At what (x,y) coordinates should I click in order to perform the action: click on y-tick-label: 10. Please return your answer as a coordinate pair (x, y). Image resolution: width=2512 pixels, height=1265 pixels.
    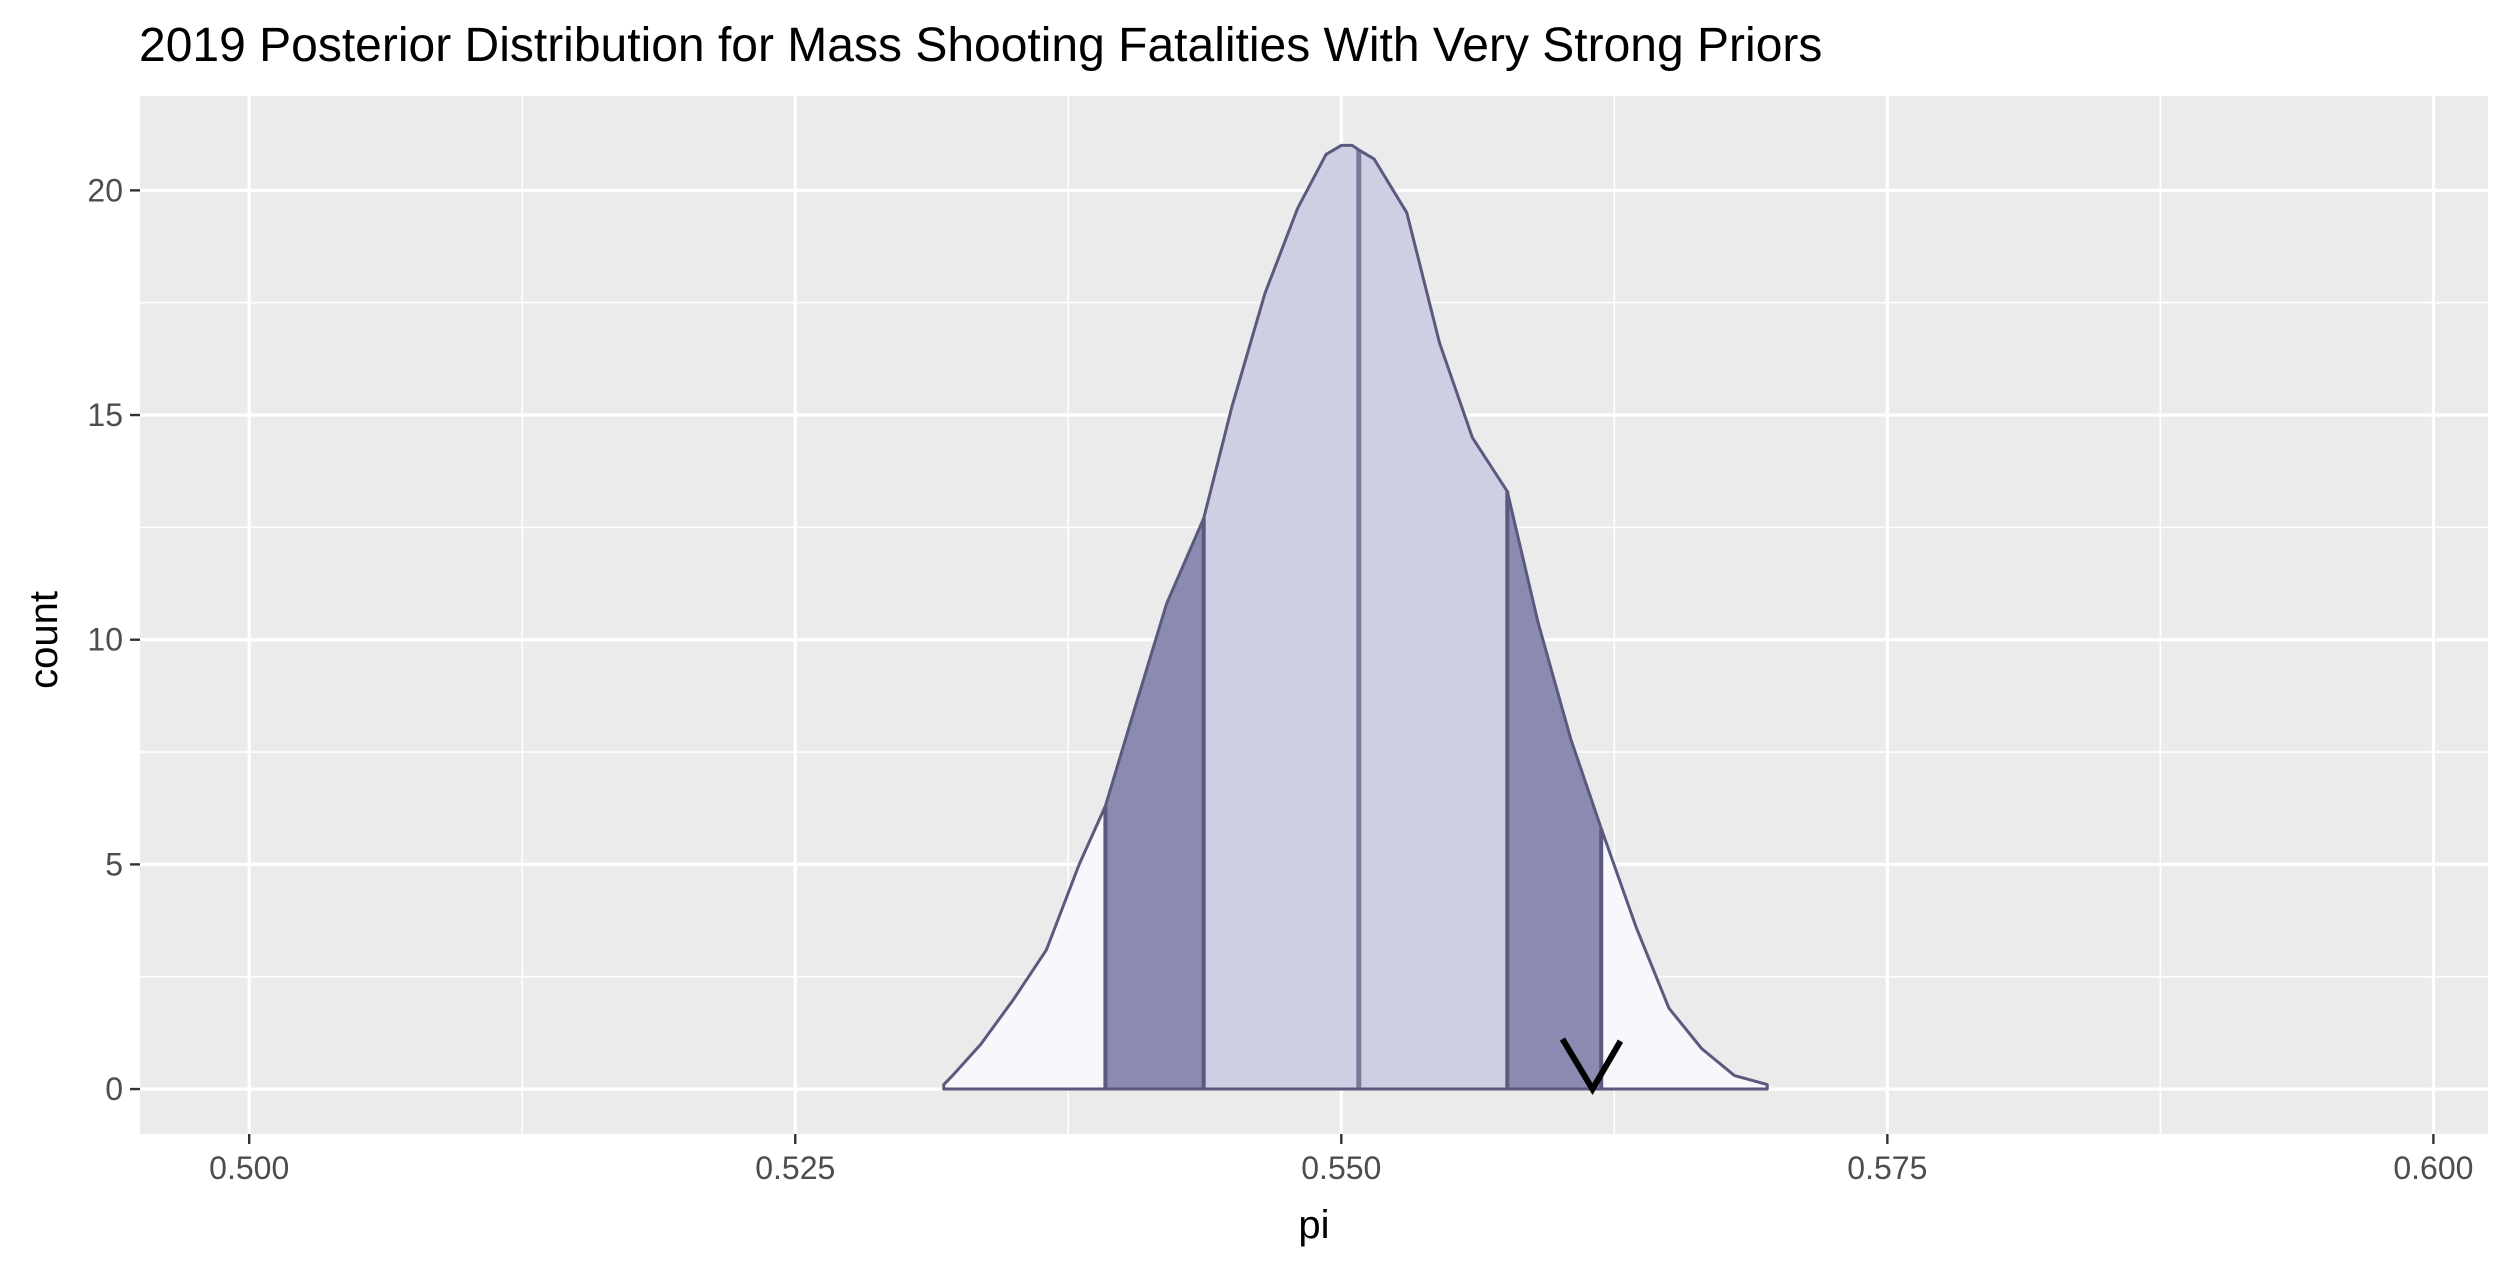
    Looking at the image, I should click on (105, 640).